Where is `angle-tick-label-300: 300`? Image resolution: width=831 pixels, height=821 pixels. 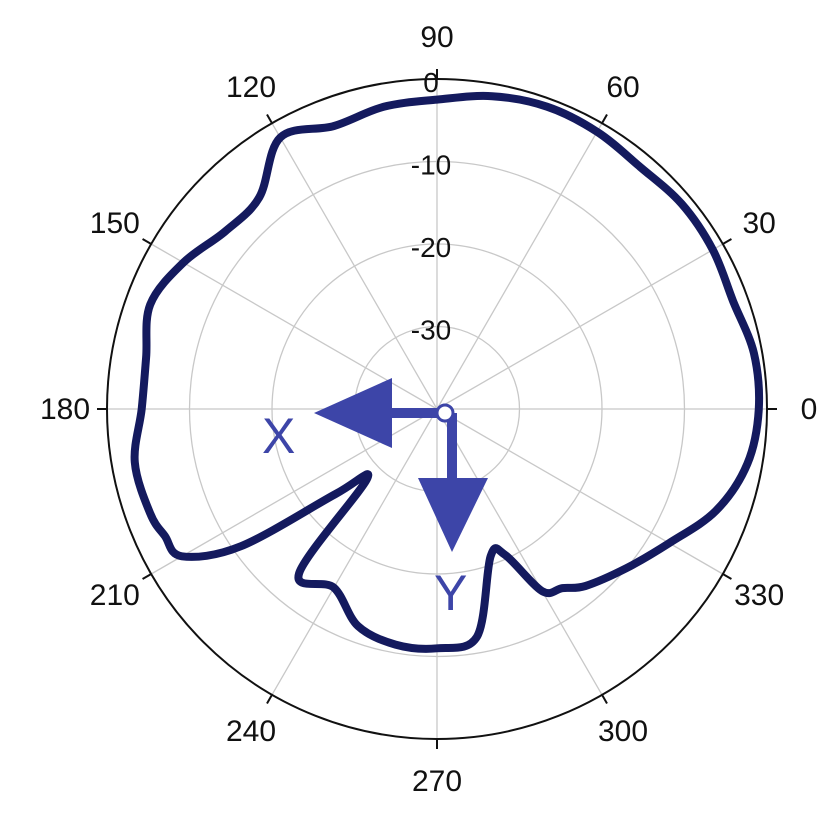
angle-tick-label-300: 300 is located at coordinates (623, 731).